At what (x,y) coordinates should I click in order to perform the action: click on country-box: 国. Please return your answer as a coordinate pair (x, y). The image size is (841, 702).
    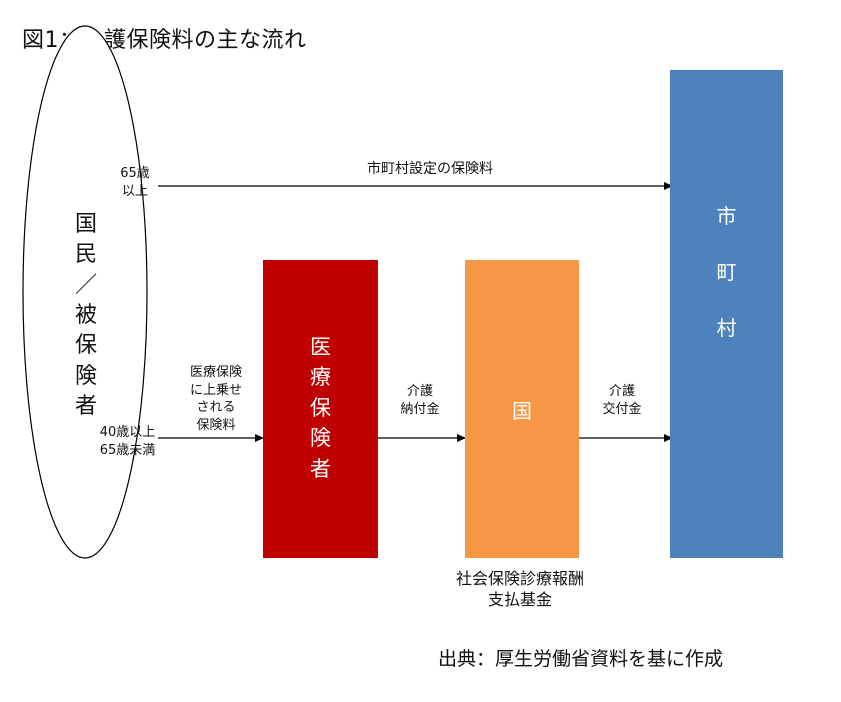
    Looking at the image, I should click on (522, 409).